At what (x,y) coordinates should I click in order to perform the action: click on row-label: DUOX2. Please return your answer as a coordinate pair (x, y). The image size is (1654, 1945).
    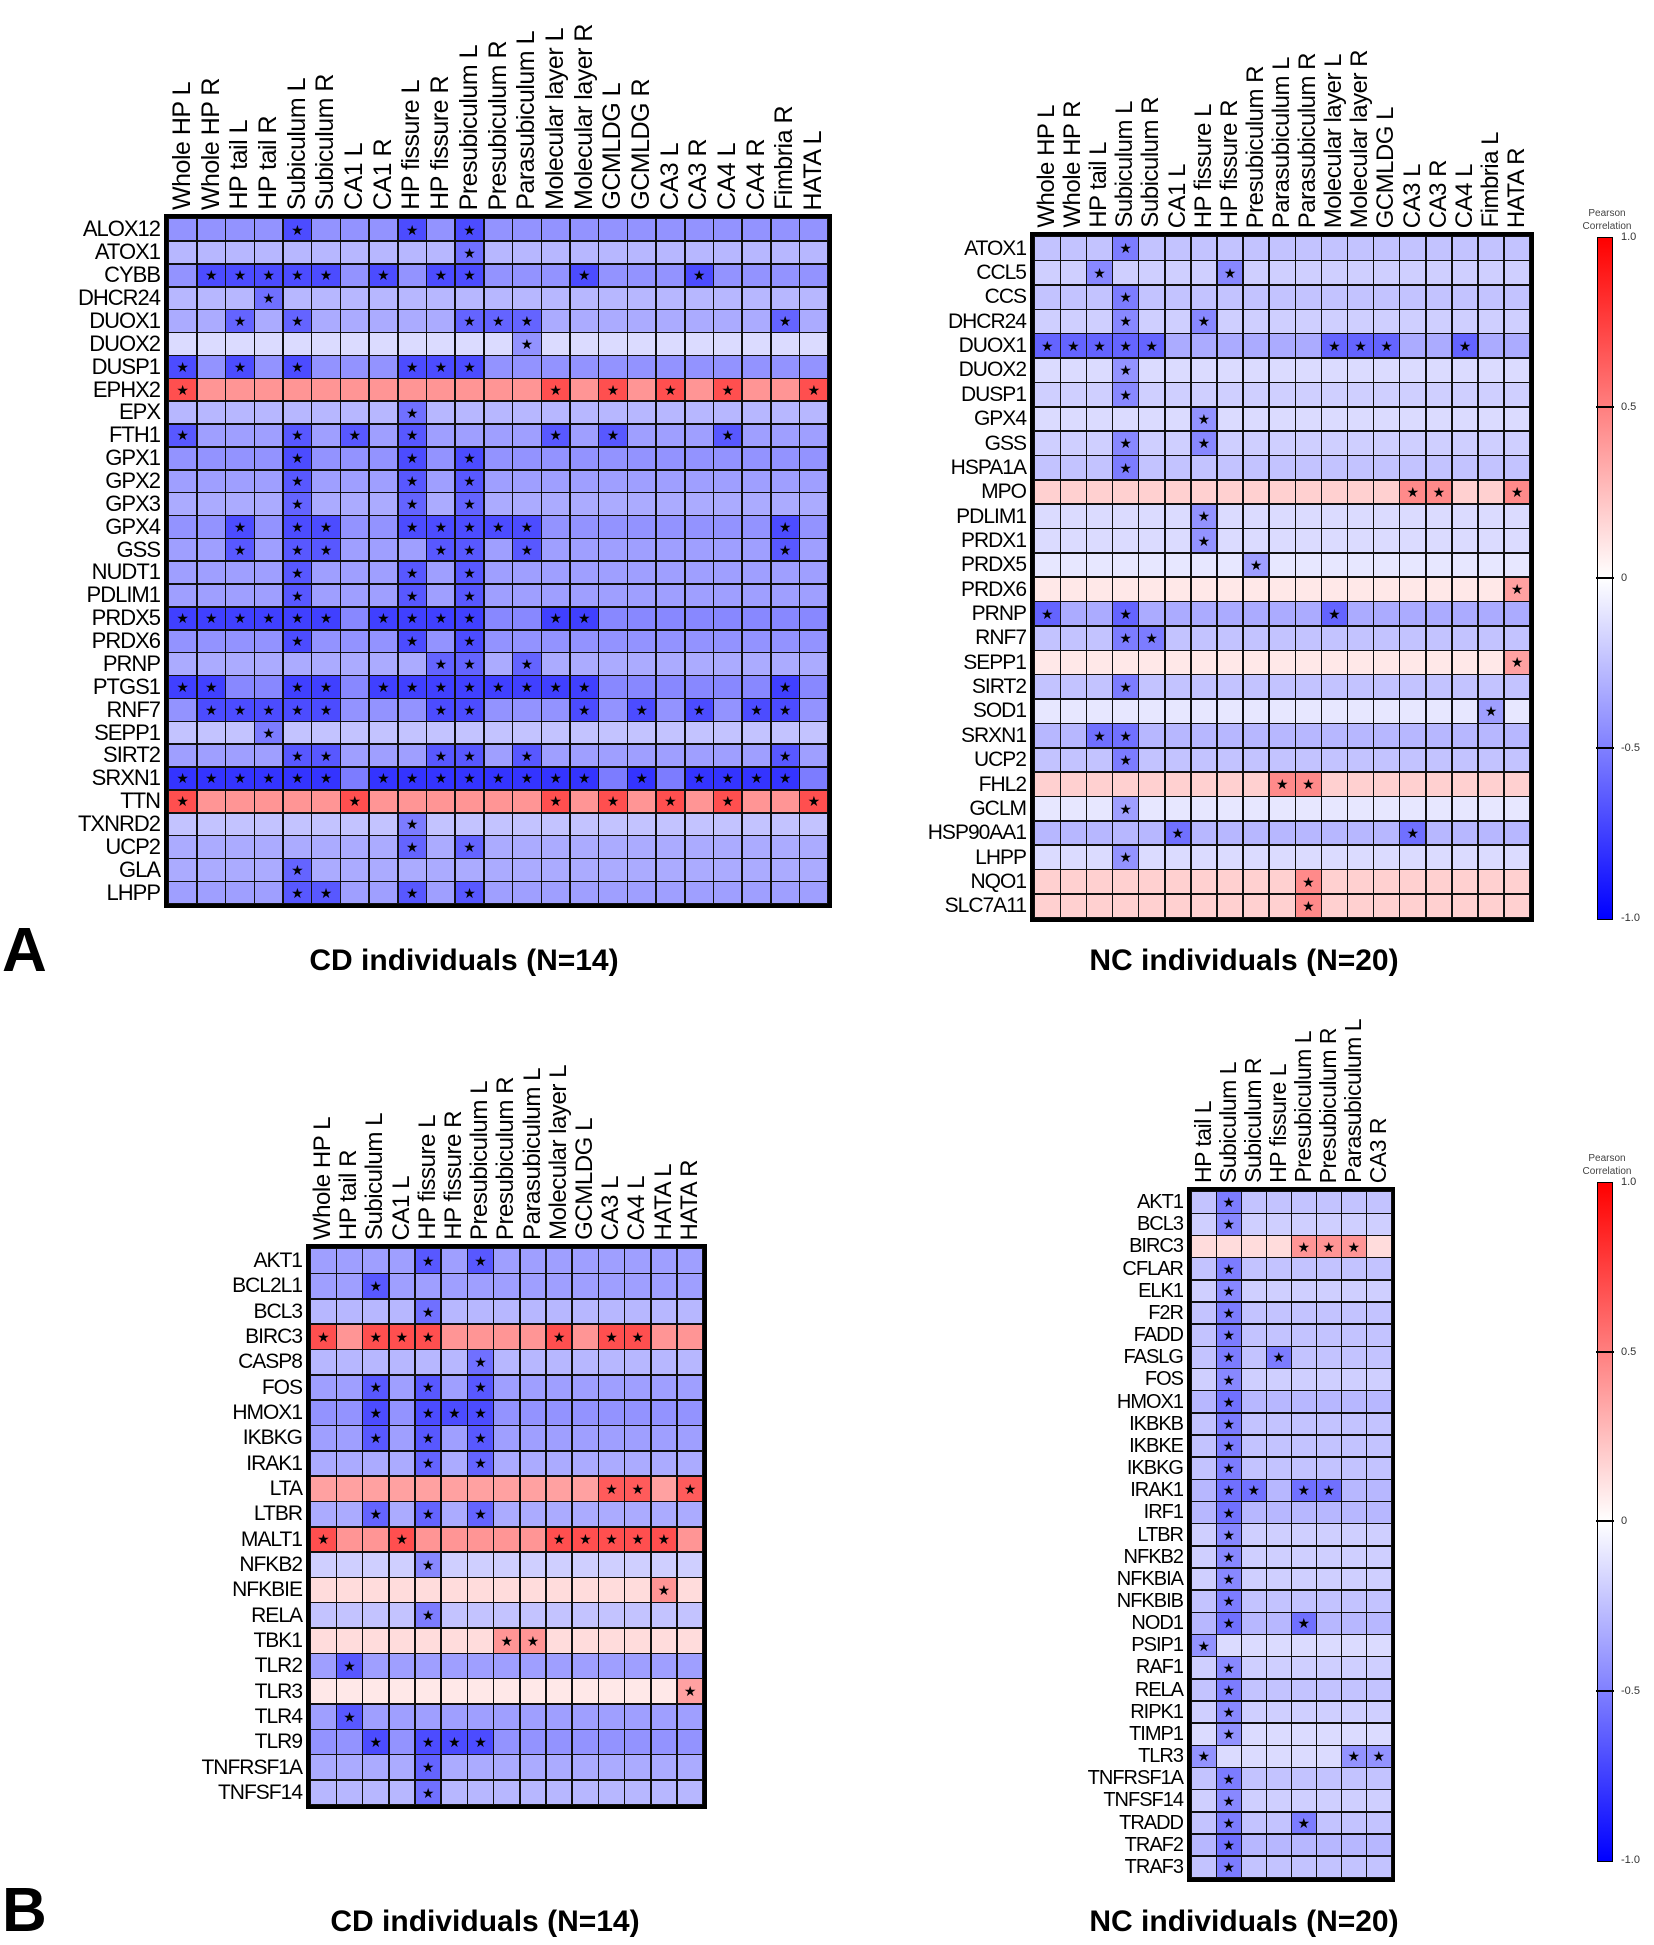
    Looking at the image, I should click on (992, 370).